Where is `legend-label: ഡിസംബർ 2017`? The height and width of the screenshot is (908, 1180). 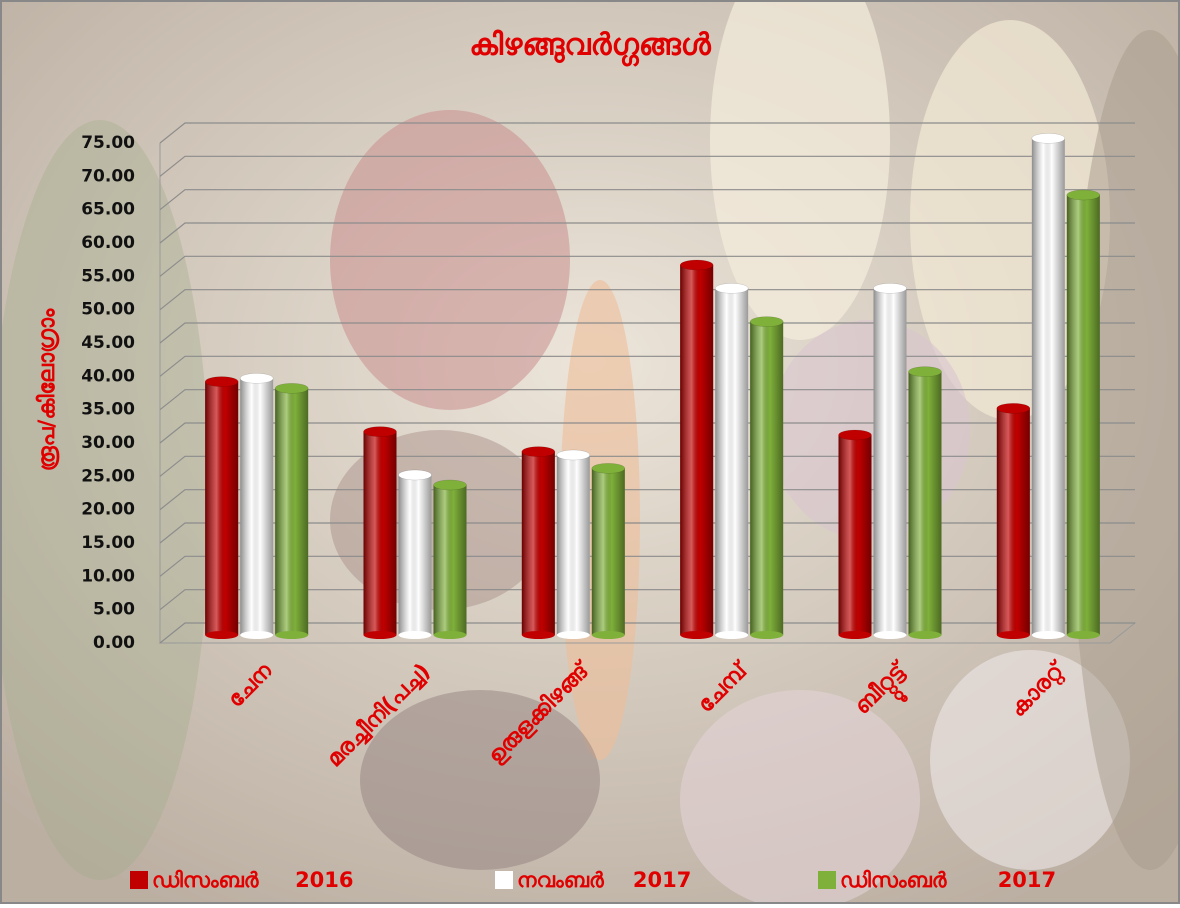 legend-label: ഡിസംബർ 2017 is located at coordinates (948, 880).